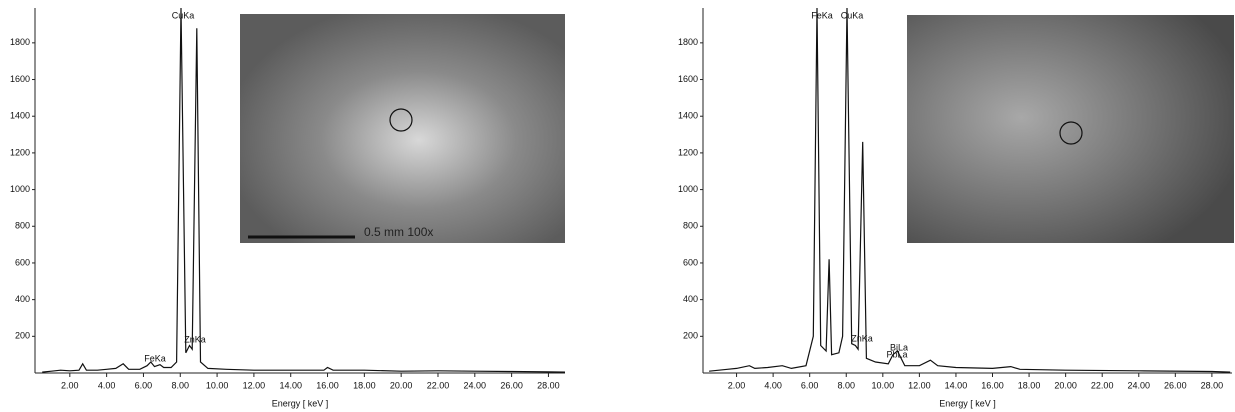 Image resolution: width=1235 pixels, height=412 pixels. Describe the element at coordinates (1070, 129) in the screenshot. I see `inset-photo` at that location.